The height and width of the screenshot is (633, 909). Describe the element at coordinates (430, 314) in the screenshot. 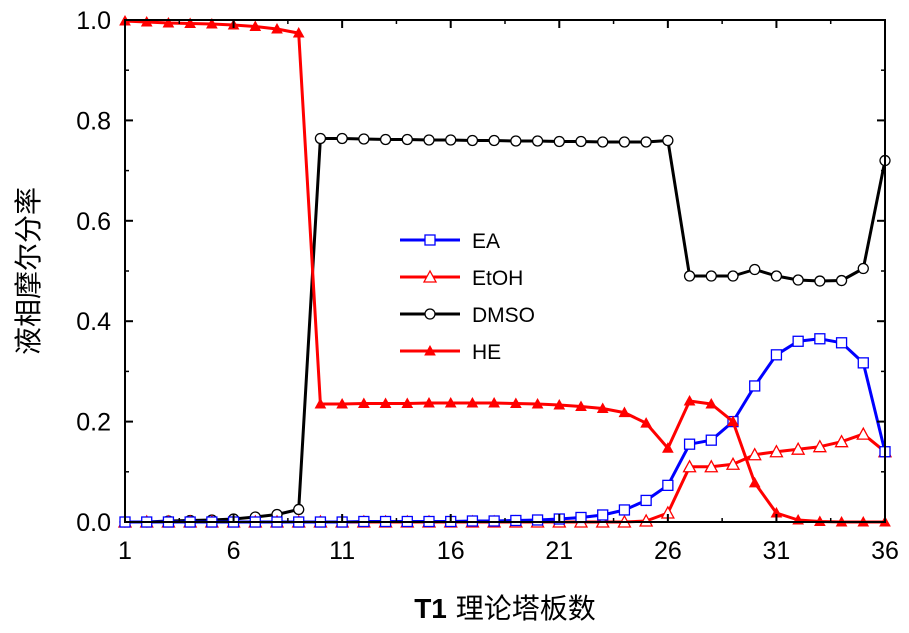

I see `legend-marker-dmso` at that location.